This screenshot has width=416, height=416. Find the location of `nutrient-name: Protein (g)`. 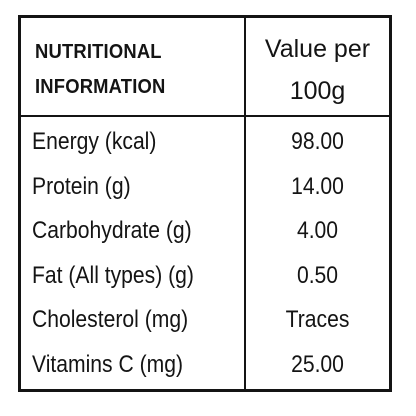

nutrient-name: Protein (g) is located at coordinates (81, 186).